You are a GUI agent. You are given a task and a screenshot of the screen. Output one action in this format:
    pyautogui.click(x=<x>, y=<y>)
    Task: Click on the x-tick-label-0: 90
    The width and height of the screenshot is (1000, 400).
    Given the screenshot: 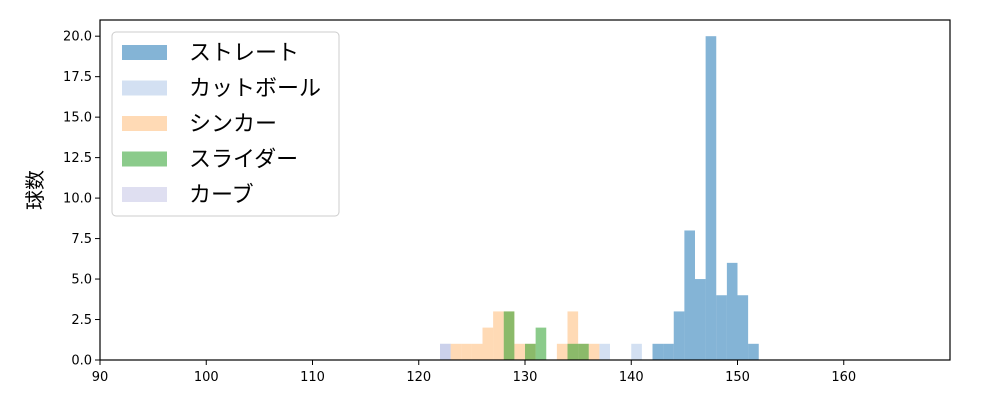 What is the action you would take?
    pyautogui.click(x=100, y=377)
    